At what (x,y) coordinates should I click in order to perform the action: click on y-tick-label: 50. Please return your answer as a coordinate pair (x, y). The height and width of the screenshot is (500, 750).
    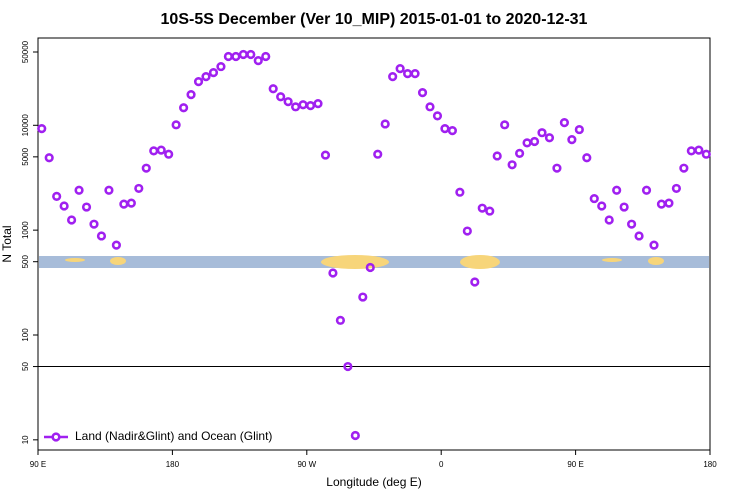
    Looking at the image, I should click on (25, 366).